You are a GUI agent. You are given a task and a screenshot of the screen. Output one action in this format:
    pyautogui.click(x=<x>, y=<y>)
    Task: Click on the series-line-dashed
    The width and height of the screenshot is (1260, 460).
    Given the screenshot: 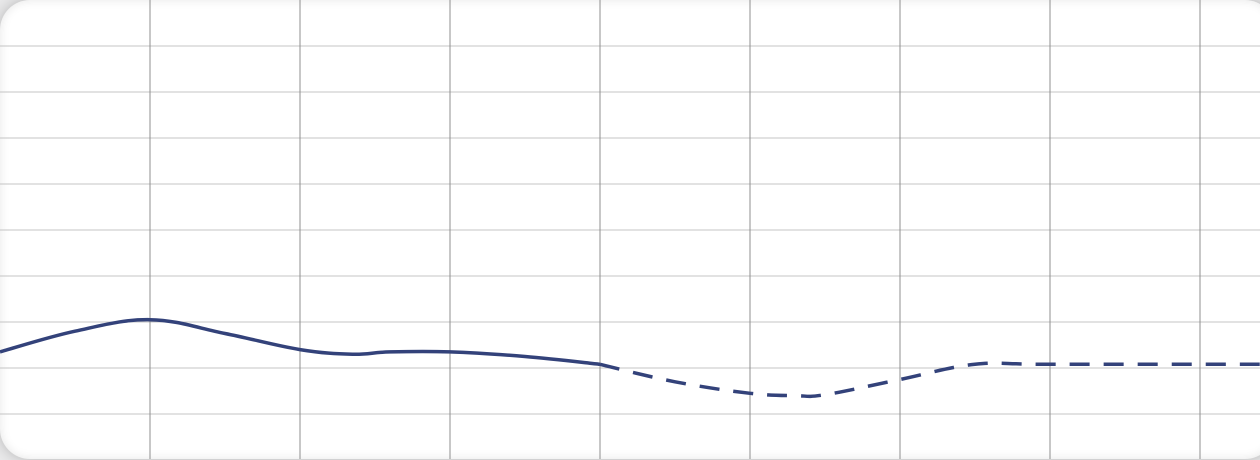 What is the action you would take?
    pyautogui.click(x=929, y=380)
    